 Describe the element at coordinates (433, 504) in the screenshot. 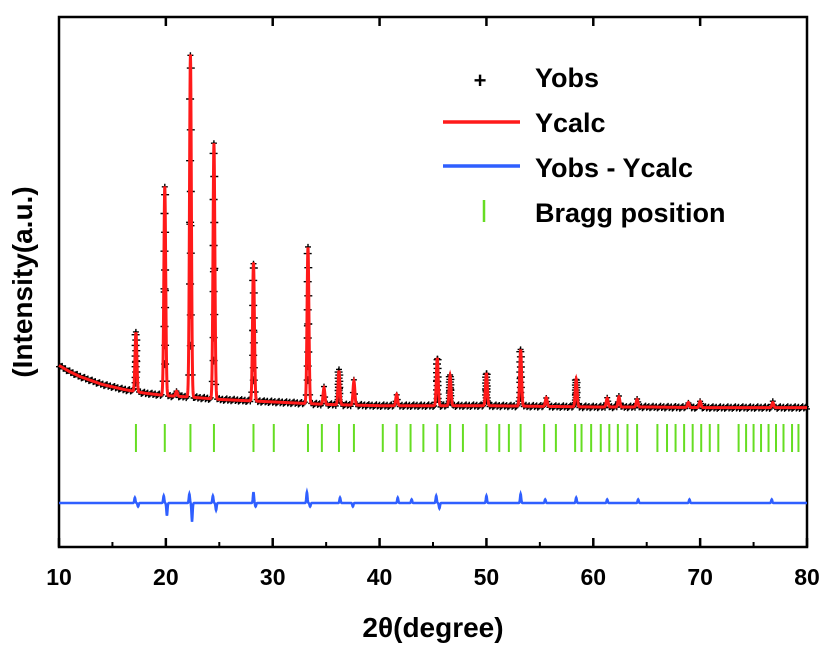

I see `difference-series-line` at that location.